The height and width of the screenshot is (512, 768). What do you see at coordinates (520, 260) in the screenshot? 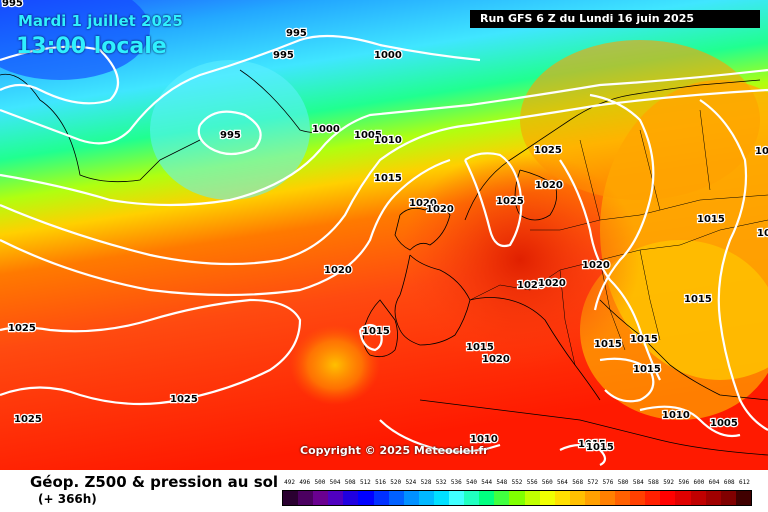
I see `ridge-core` at bounding box center [520, 260].